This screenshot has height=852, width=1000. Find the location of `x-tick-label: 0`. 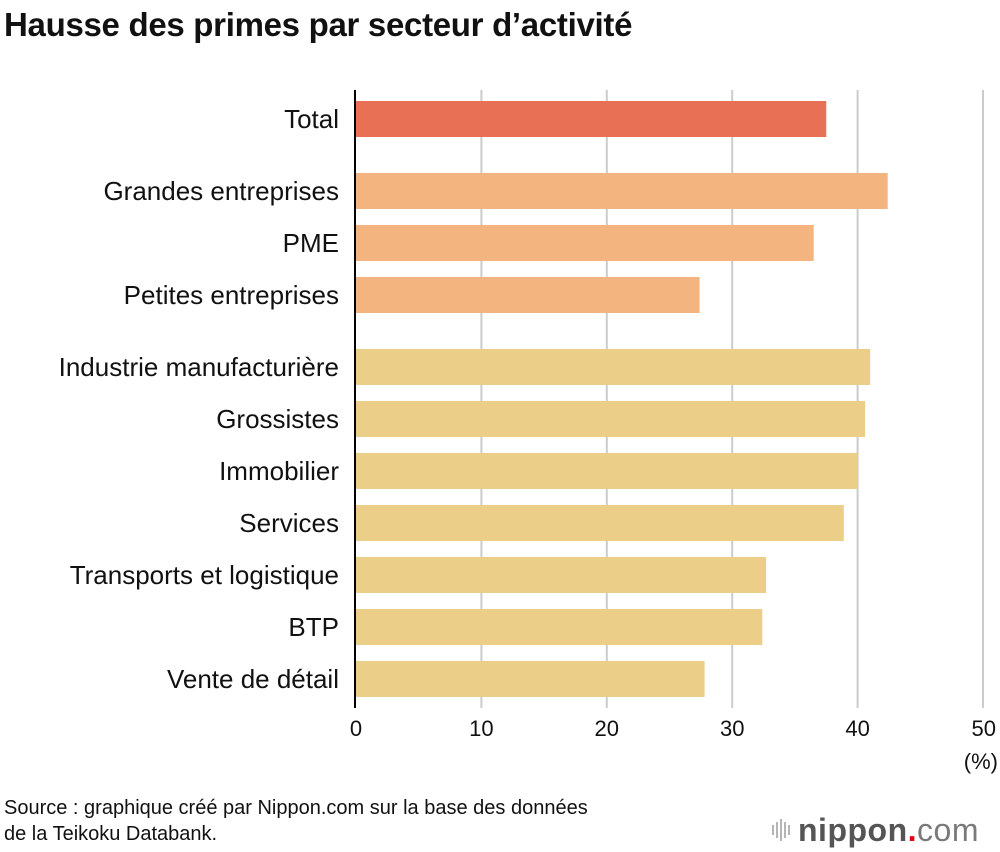

x-tick-label: 0 is located at coordinates (356, 728).